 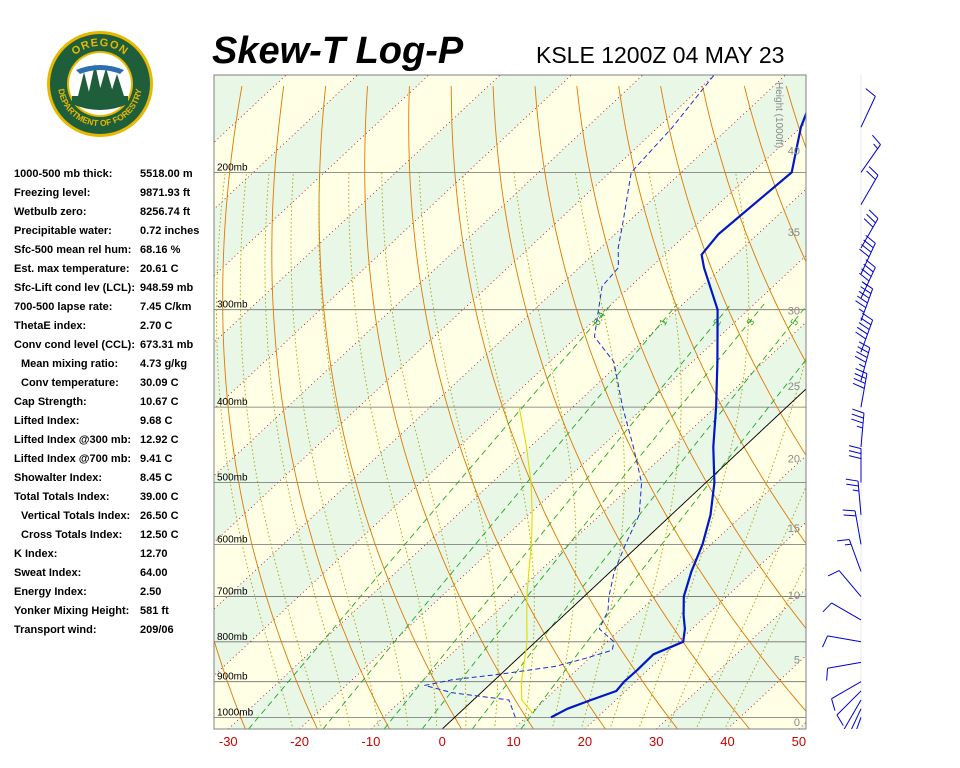 I want to click on index-row: Conv cond level (CCL): 673.31 mb, so click(x=114, y=348).